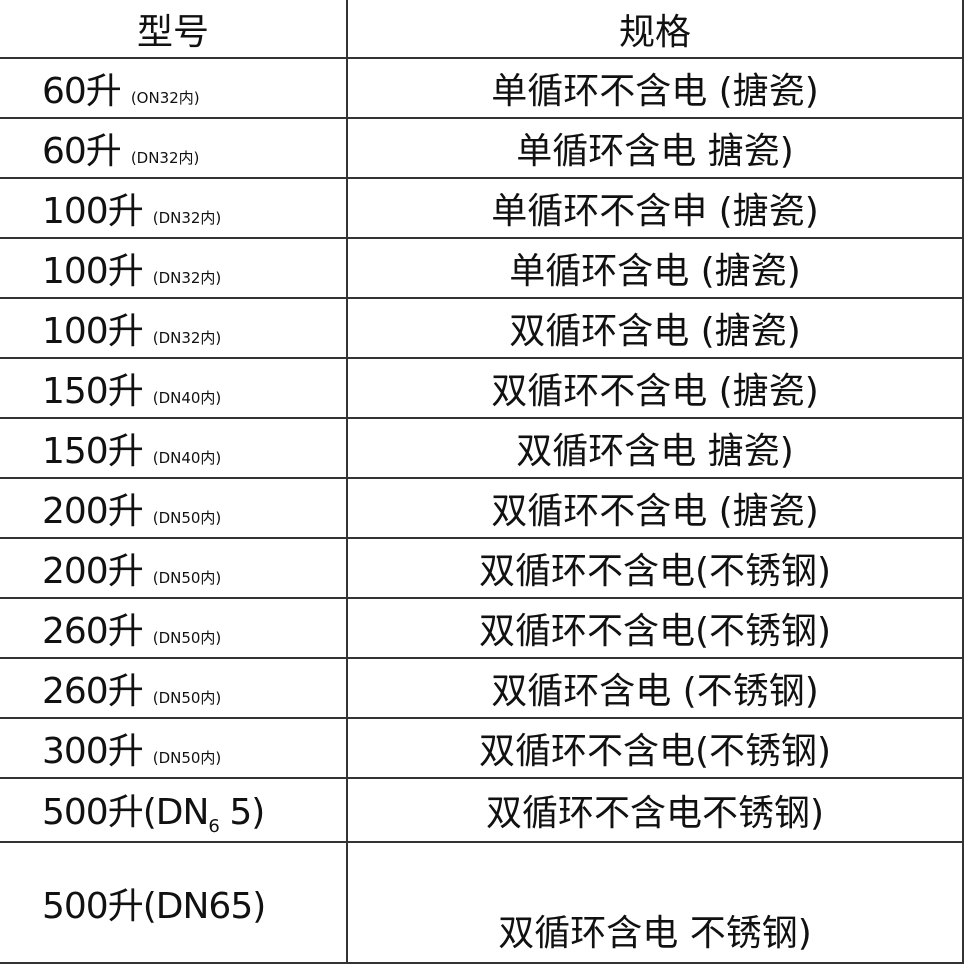 Image resolution: width=966 pixels, height=976 pixels. I want to click on model-volume: 500升(DN, so click(125, 812).